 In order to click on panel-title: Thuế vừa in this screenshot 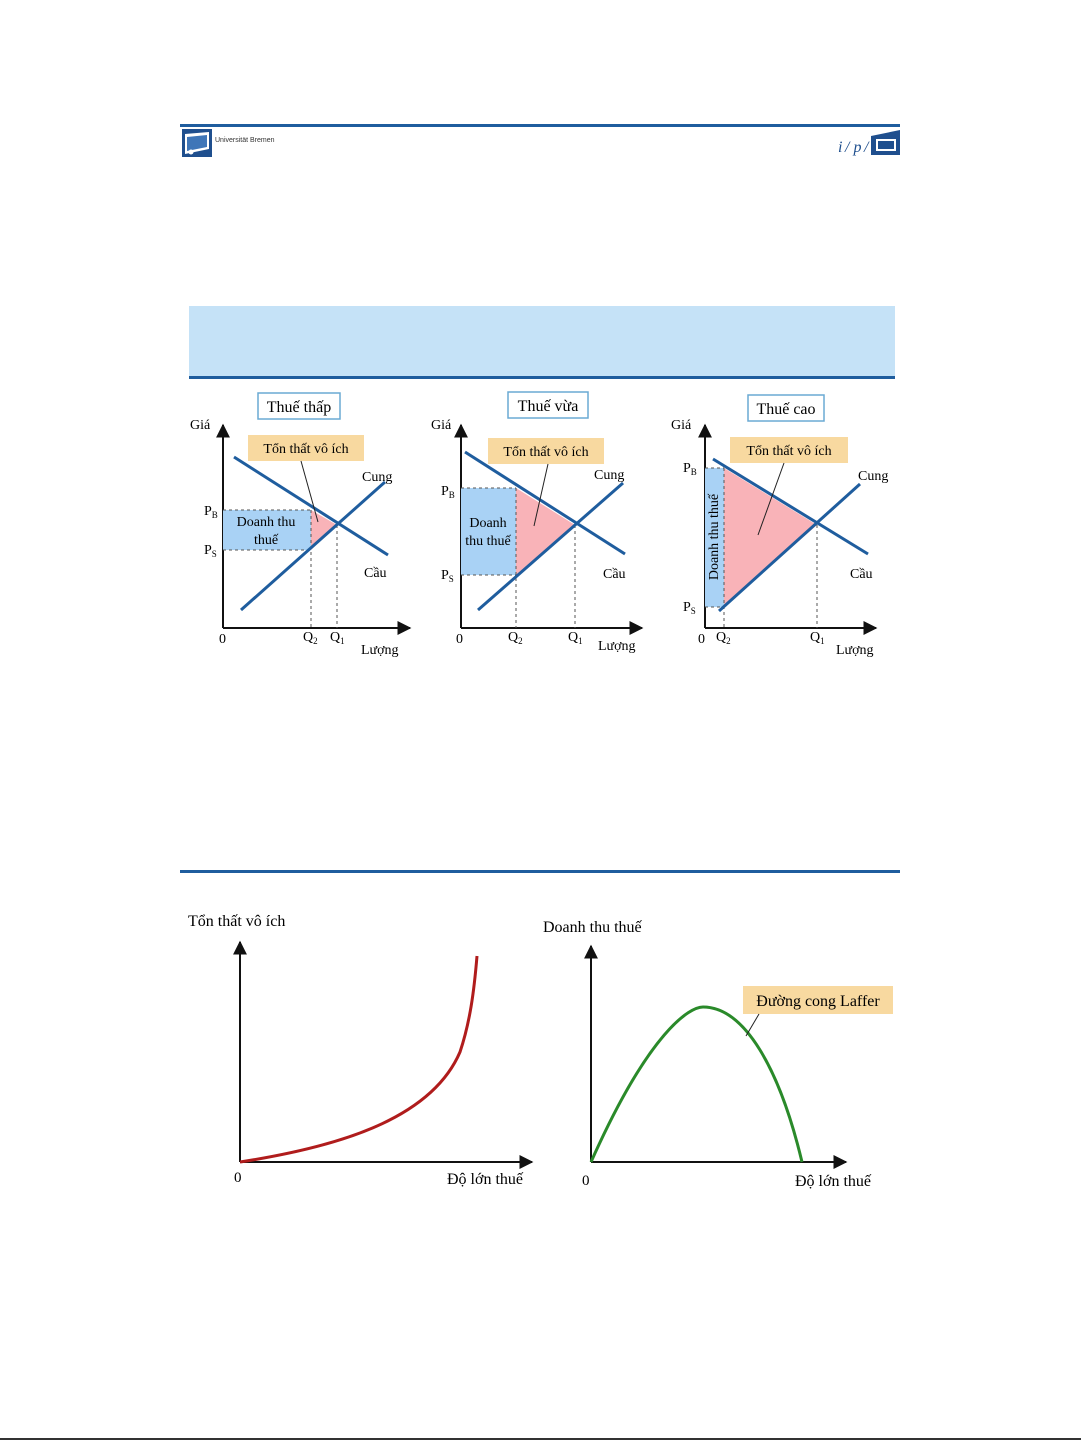, I will do `click(548, 406)`.